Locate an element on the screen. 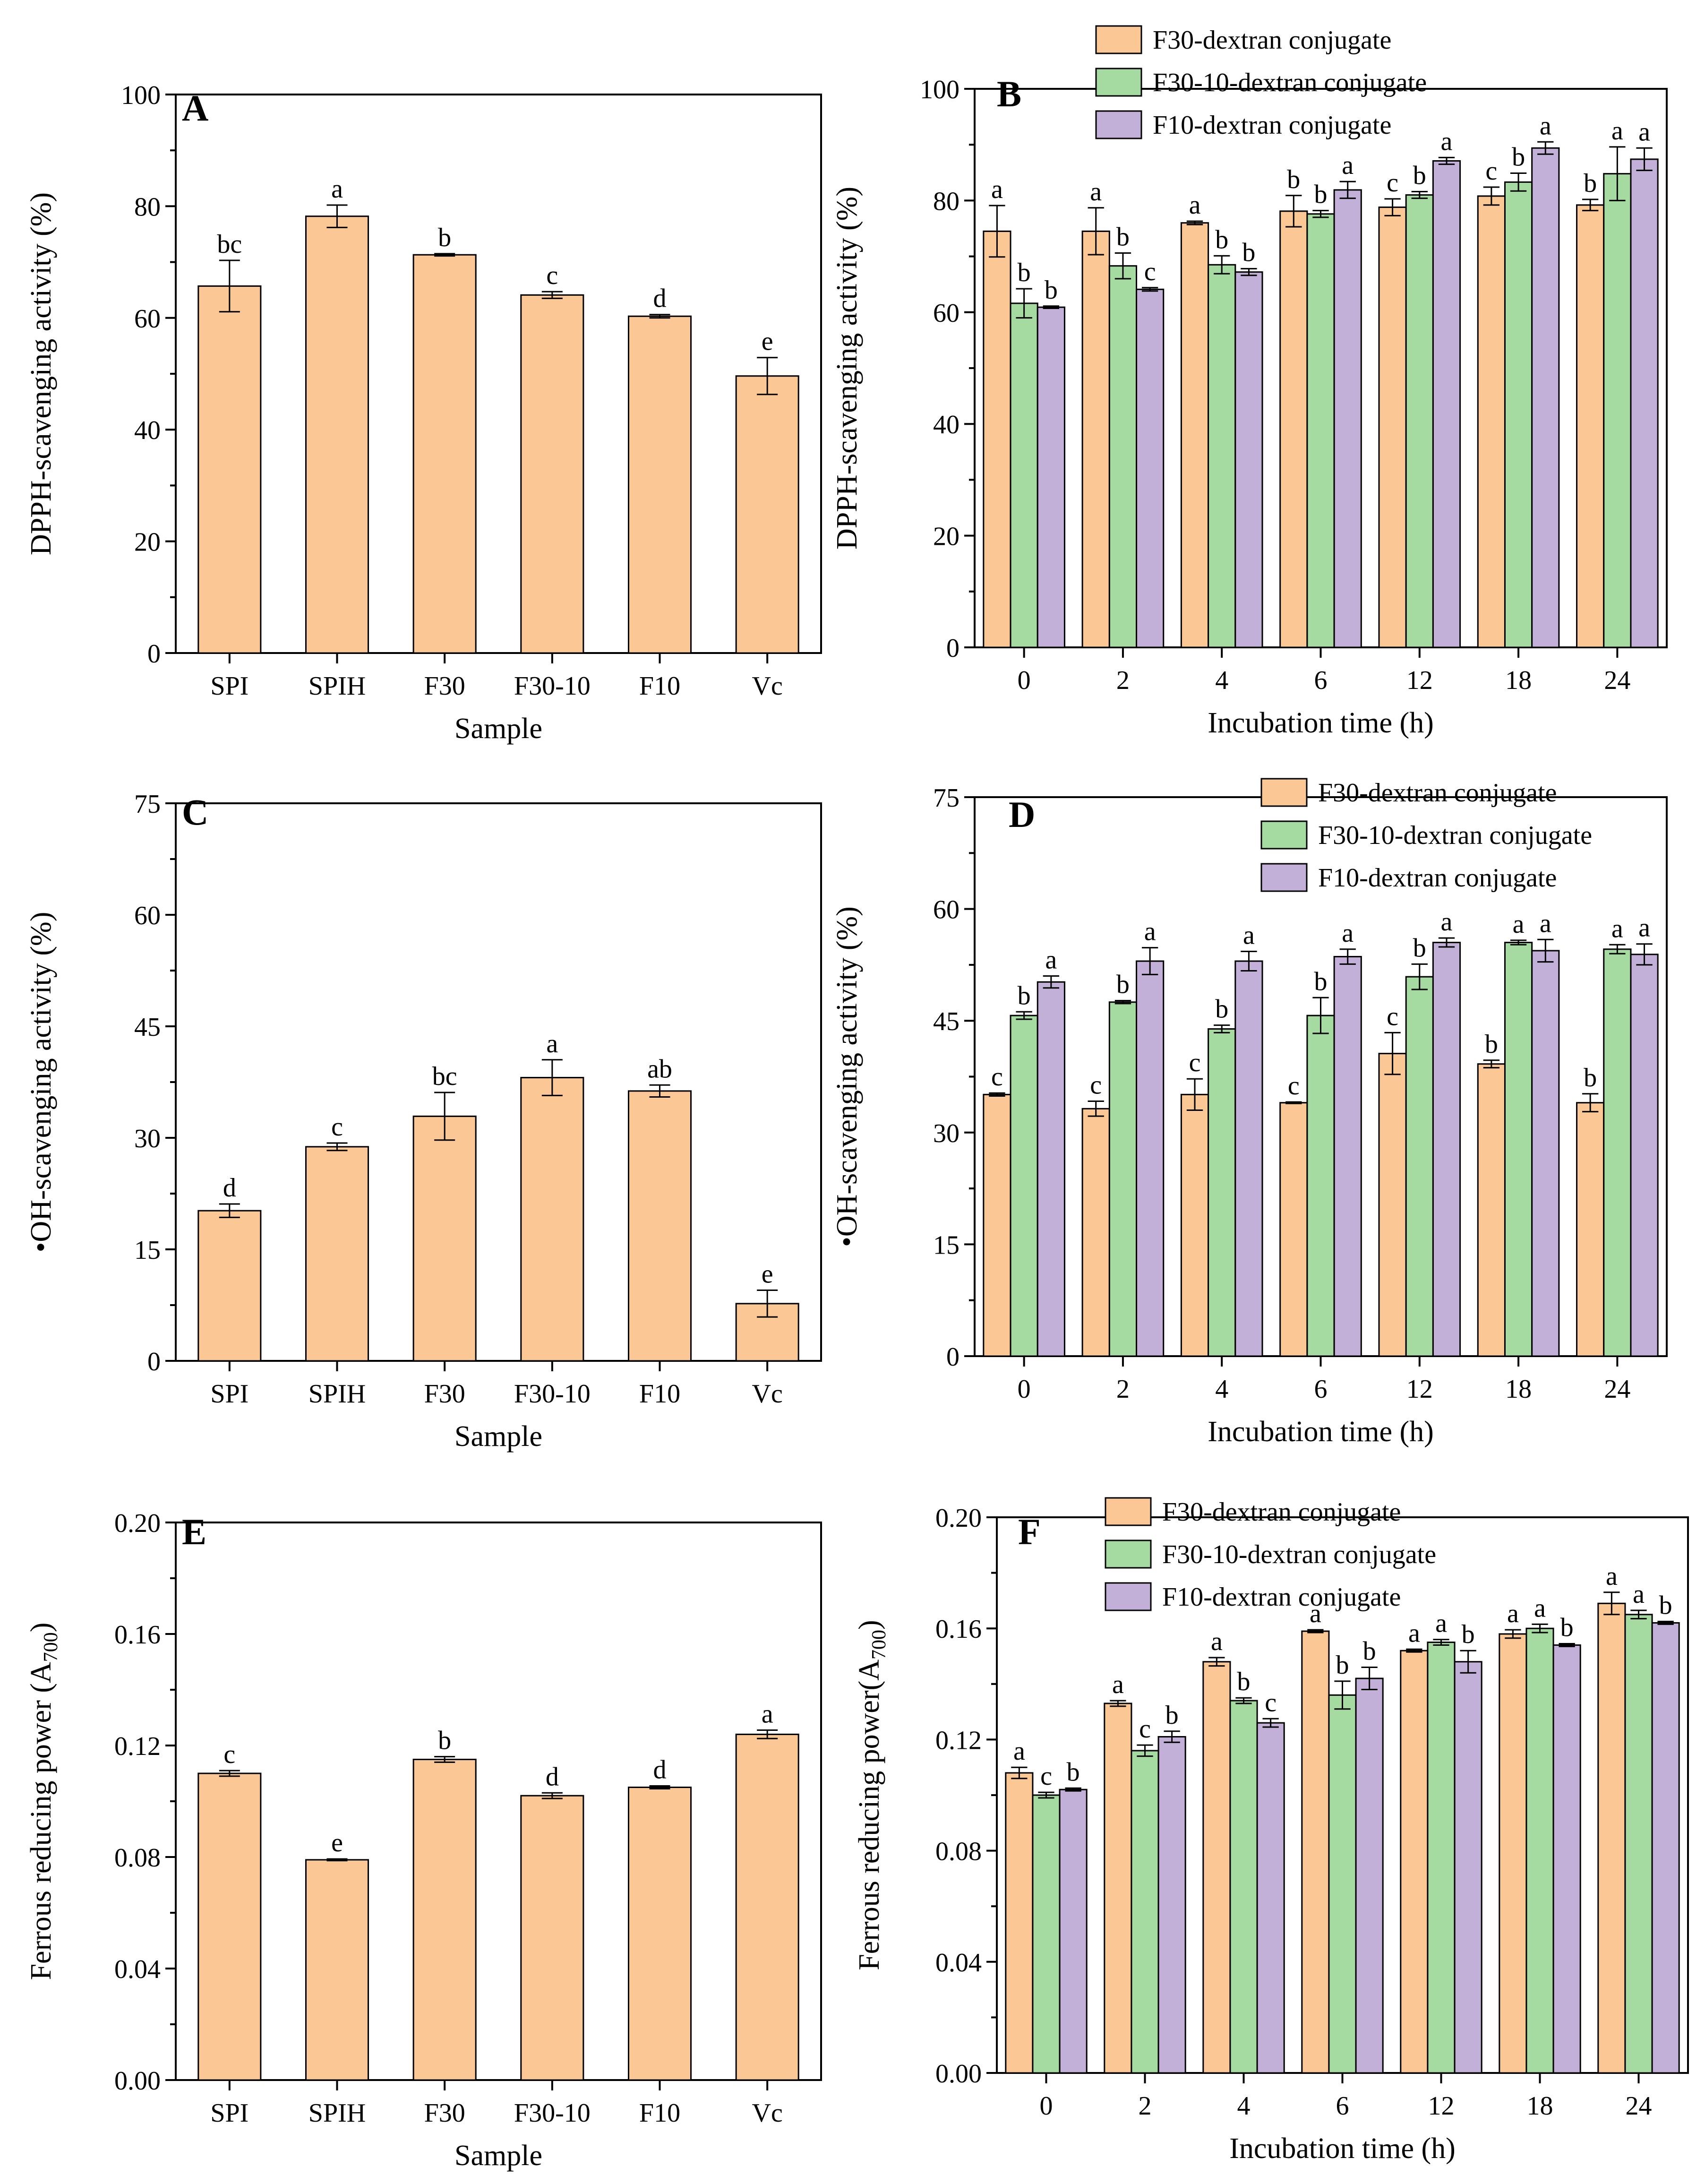 This screenshot has width=1705, height=2184. x-tick-label: F30 is located at coordinates (444, 686).